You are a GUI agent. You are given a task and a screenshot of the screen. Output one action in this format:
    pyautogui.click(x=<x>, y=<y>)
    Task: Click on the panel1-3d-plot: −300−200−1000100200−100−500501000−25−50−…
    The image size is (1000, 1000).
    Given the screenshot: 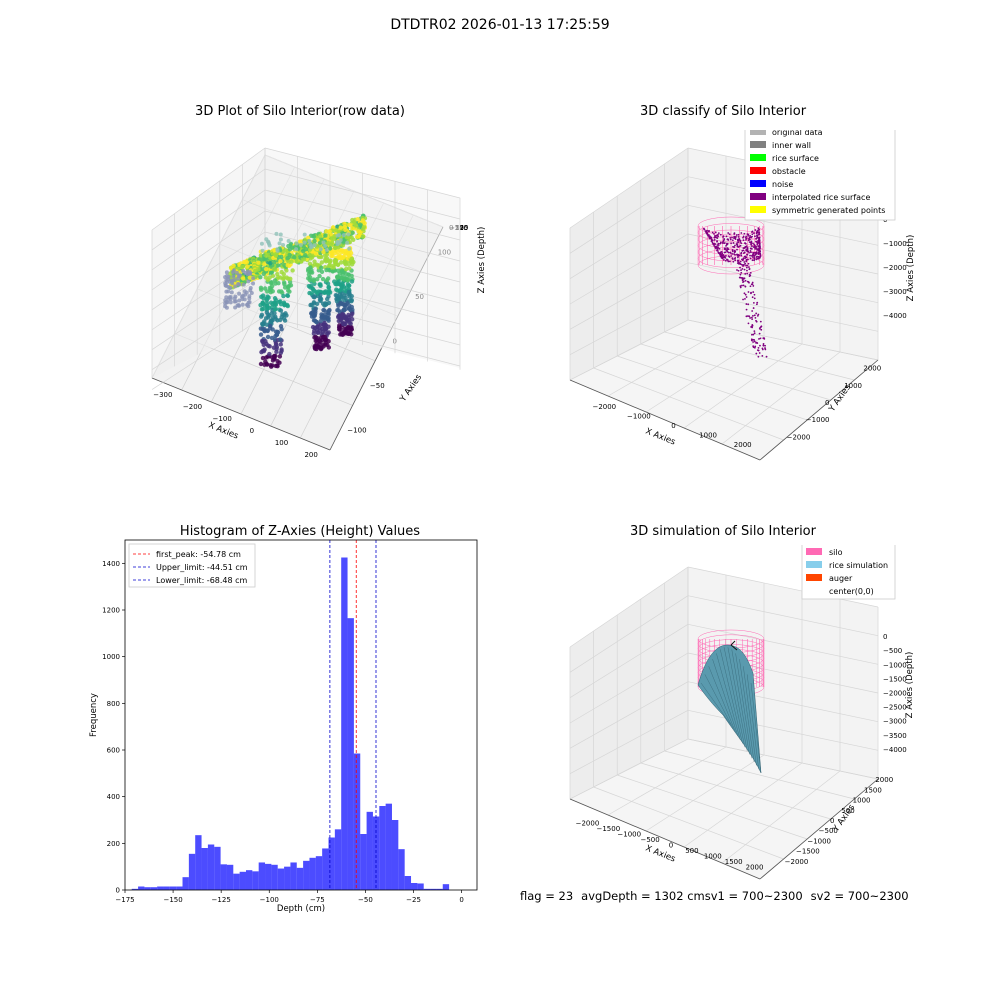 What is the action you would take?
    pyautogui.click(x=319, y=303)
    